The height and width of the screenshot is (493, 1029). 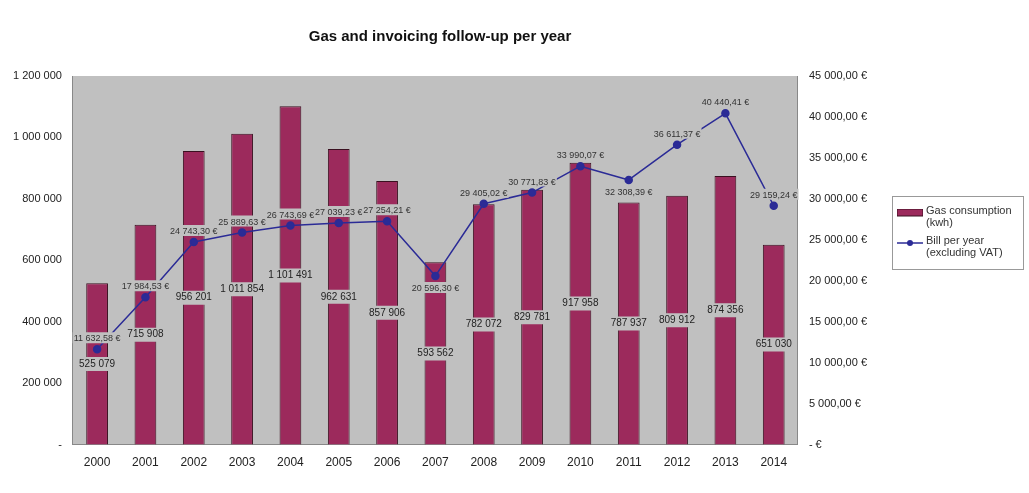 I want to click on data-label: 27 254,21 €, so click(x=387, y=210).